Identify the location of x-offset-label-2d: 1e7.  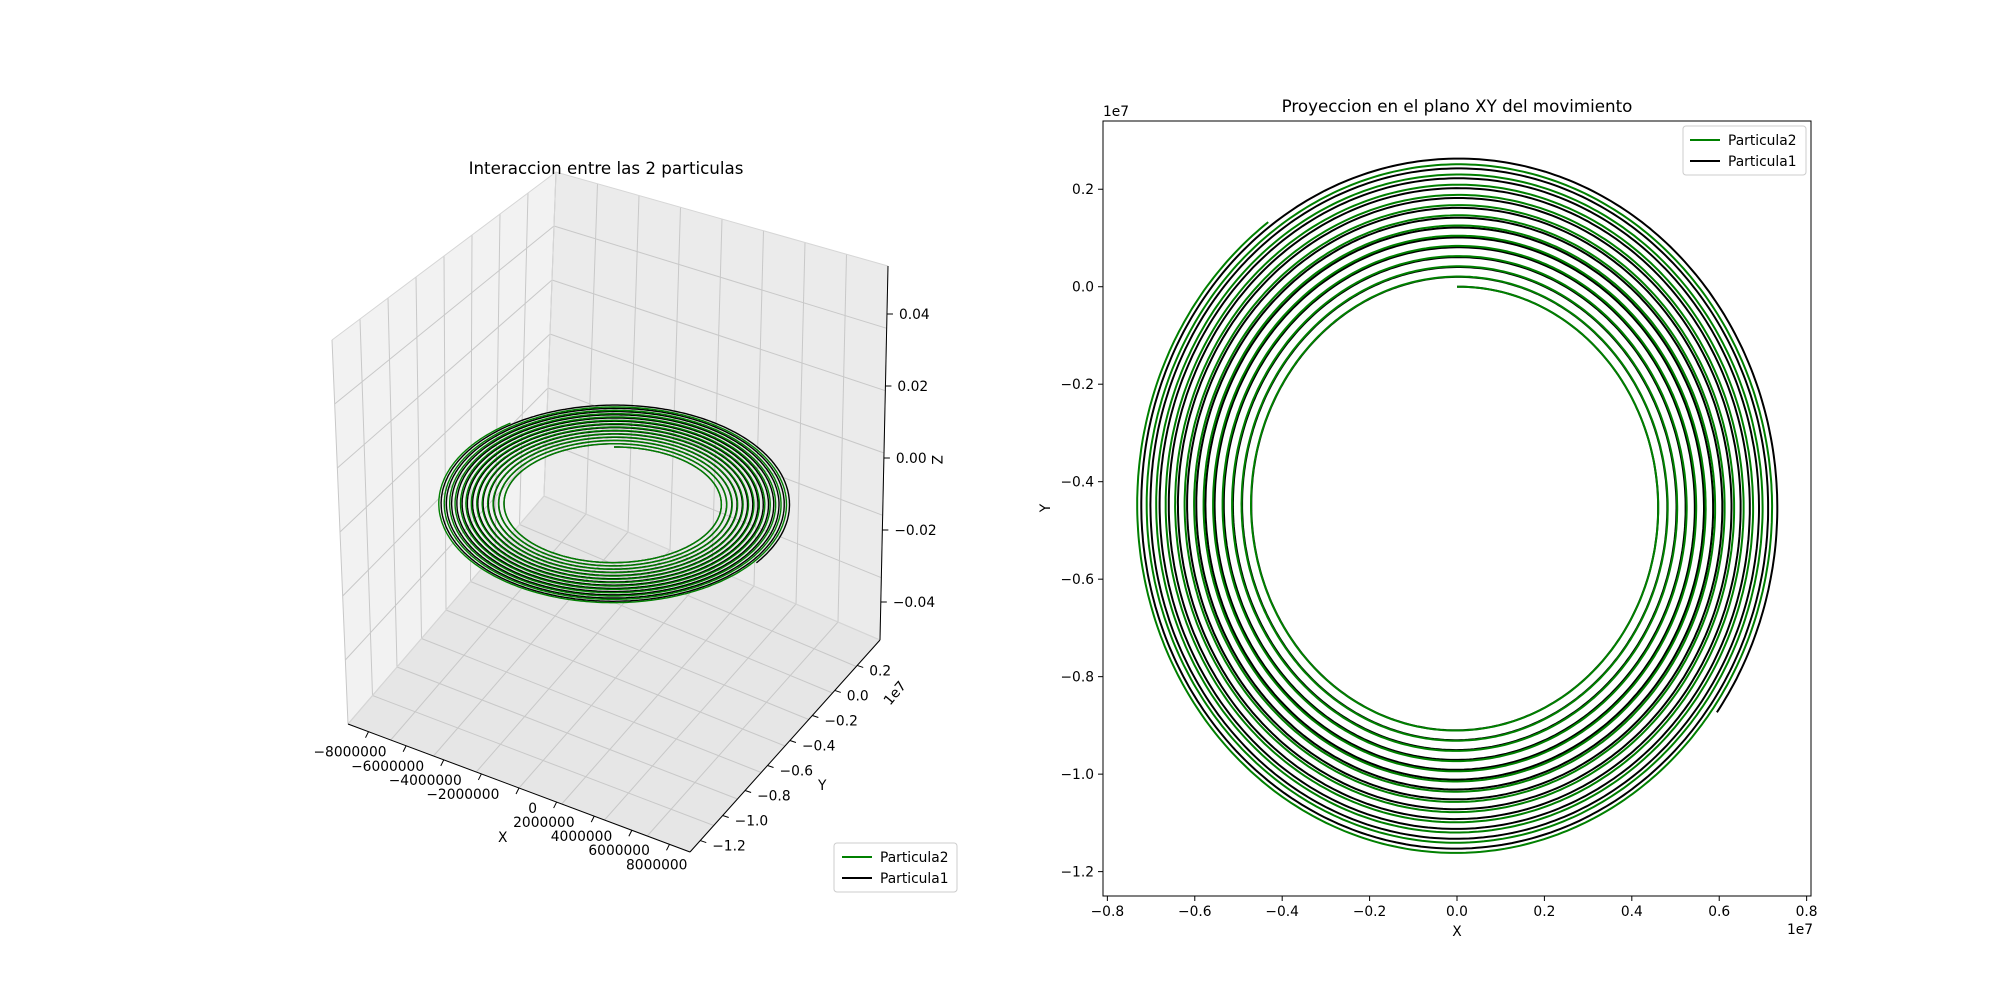
(1800, 930).